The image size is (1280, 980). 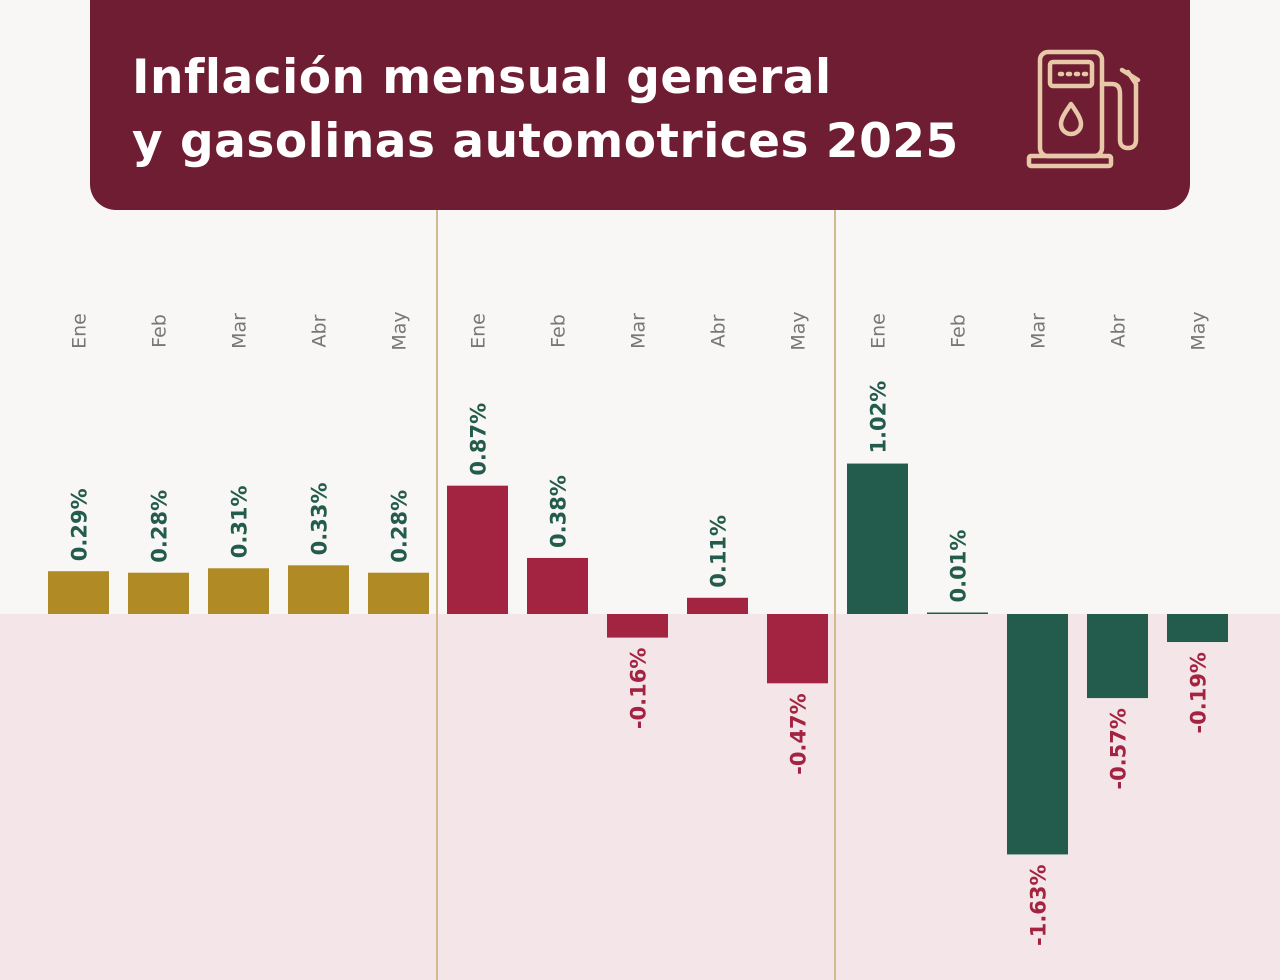 What do you see at coordinates (879, 417) in the screenshot?
I see `value-label-premium-ene: 1.02%` at bounding box center [879, 417].